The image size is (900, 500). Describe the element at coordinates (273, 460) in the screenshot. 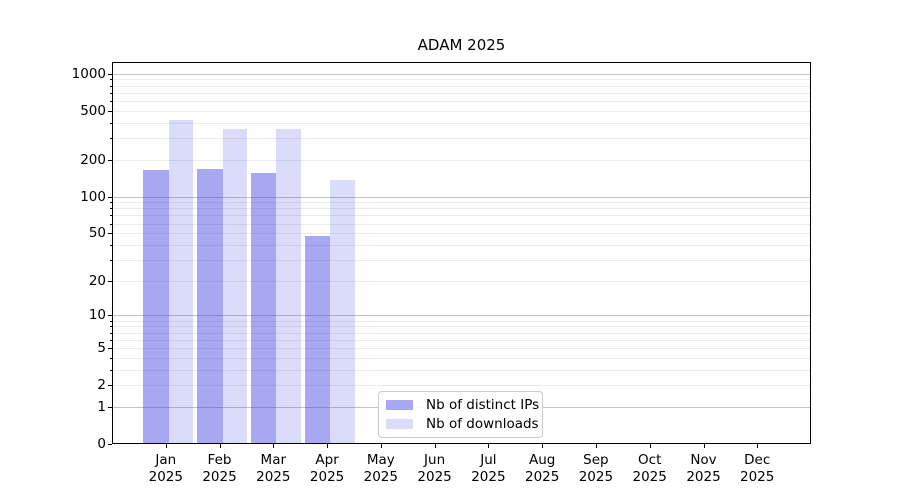

I see `x-tick-month: Mar` at that location.